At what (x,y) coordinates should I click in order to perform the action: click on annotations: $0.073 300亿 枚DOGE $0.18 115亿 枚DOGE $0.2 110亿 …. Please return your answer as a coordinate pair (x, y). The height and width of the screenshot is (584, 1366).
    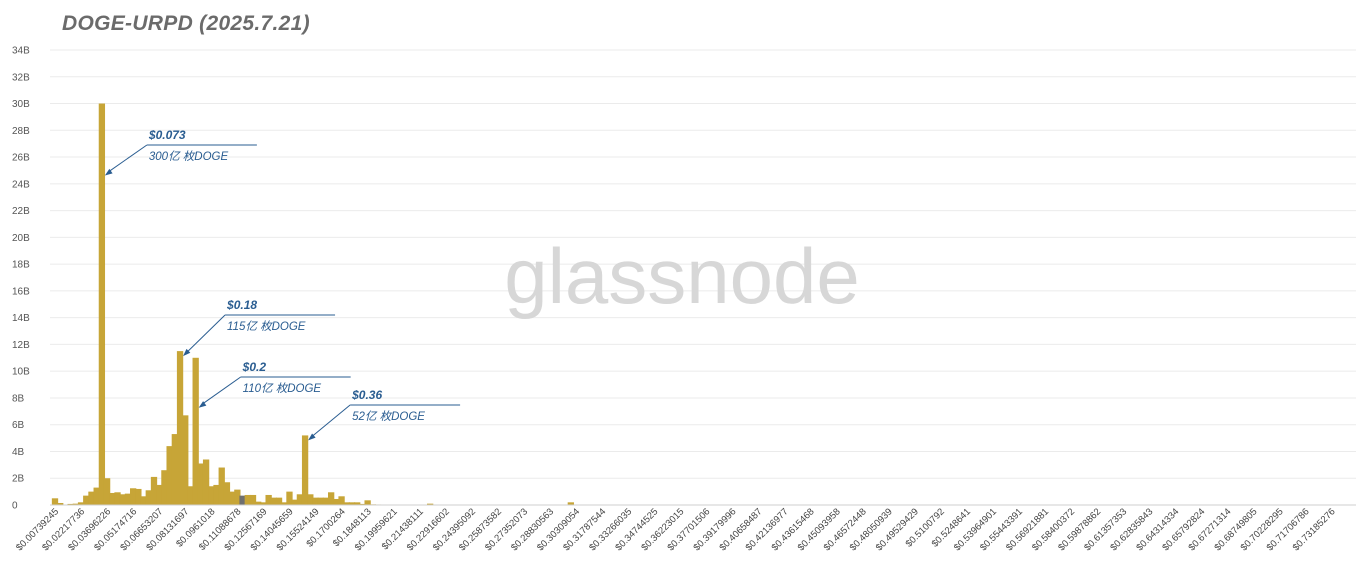
    Looking at the image, I should click on (282, 284).